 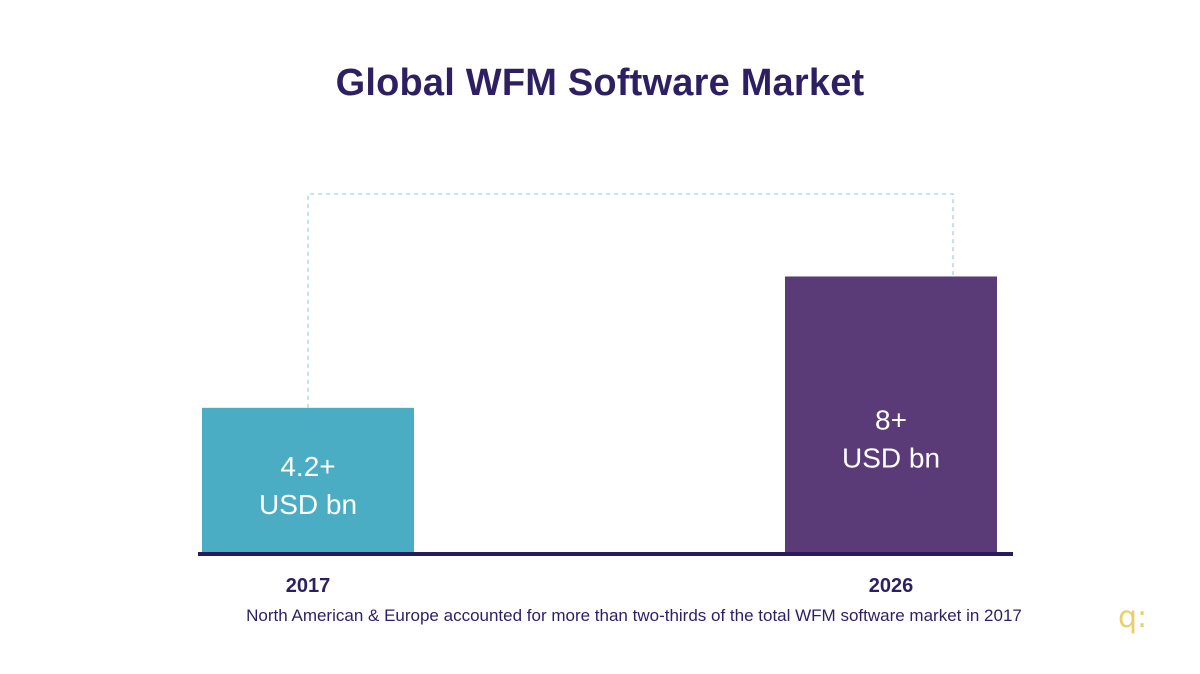 What do you see at coordinates (308, 586) in the screenshot?
I see `x-tick-label-2017: 2017` at bounding box center [308, 586].